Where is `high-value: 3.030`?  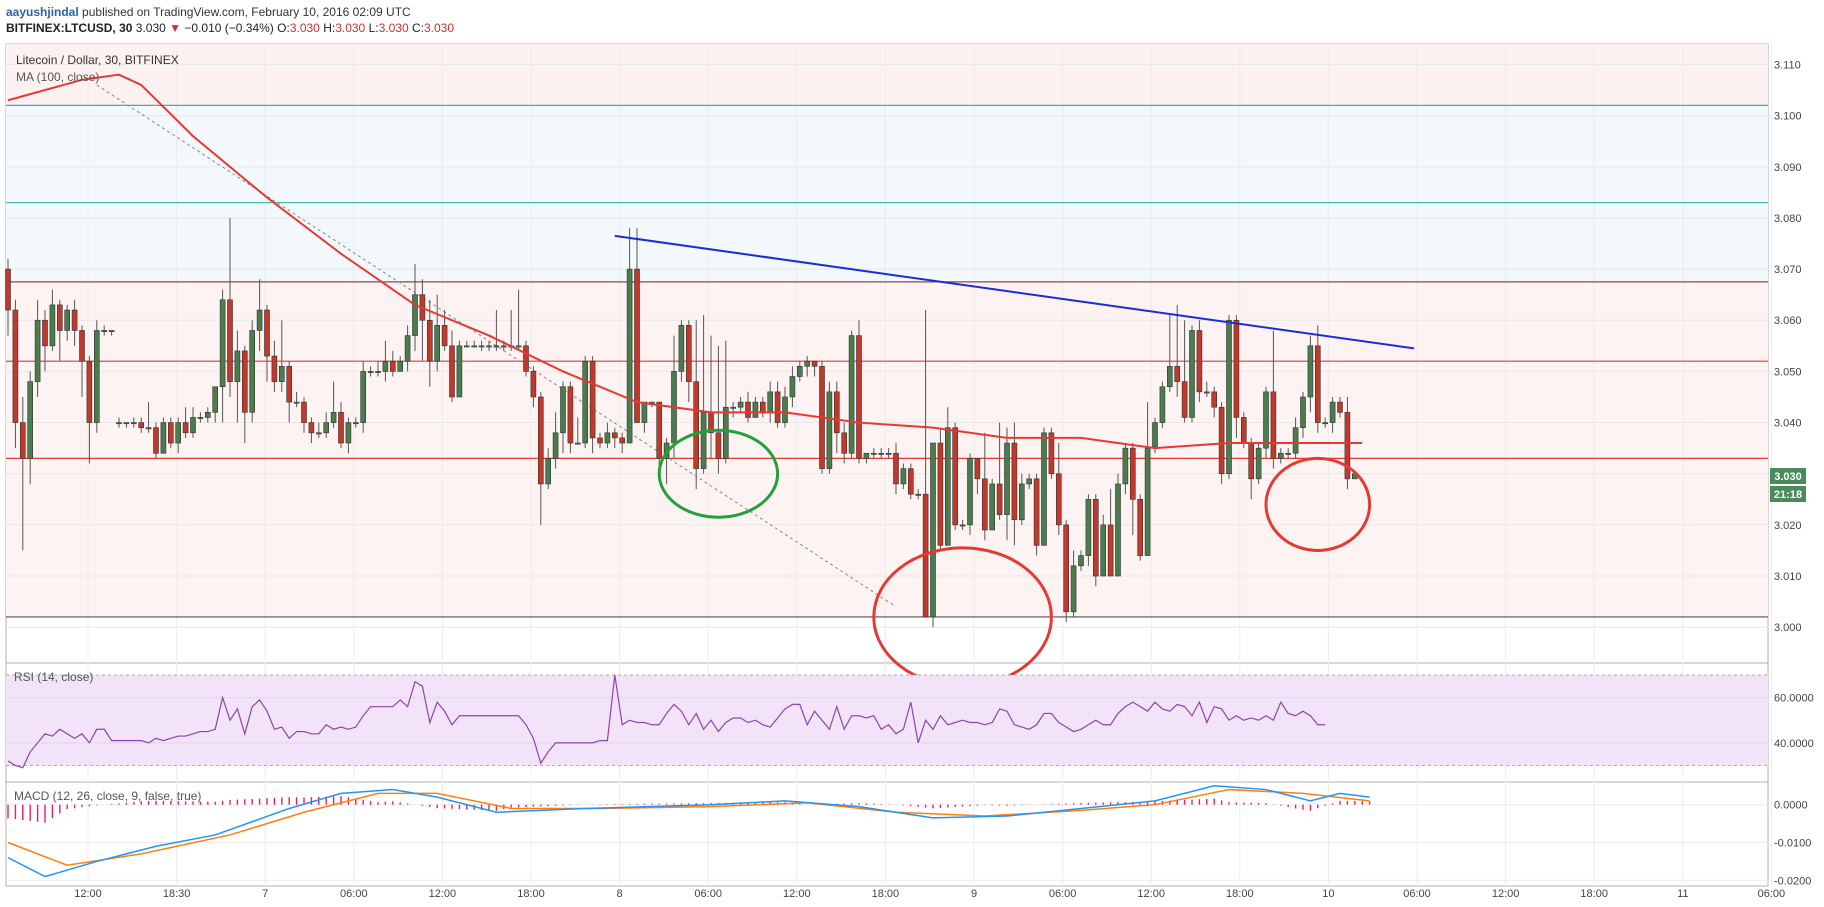 high-value: 3.030 is located at coordinates (350, 28).